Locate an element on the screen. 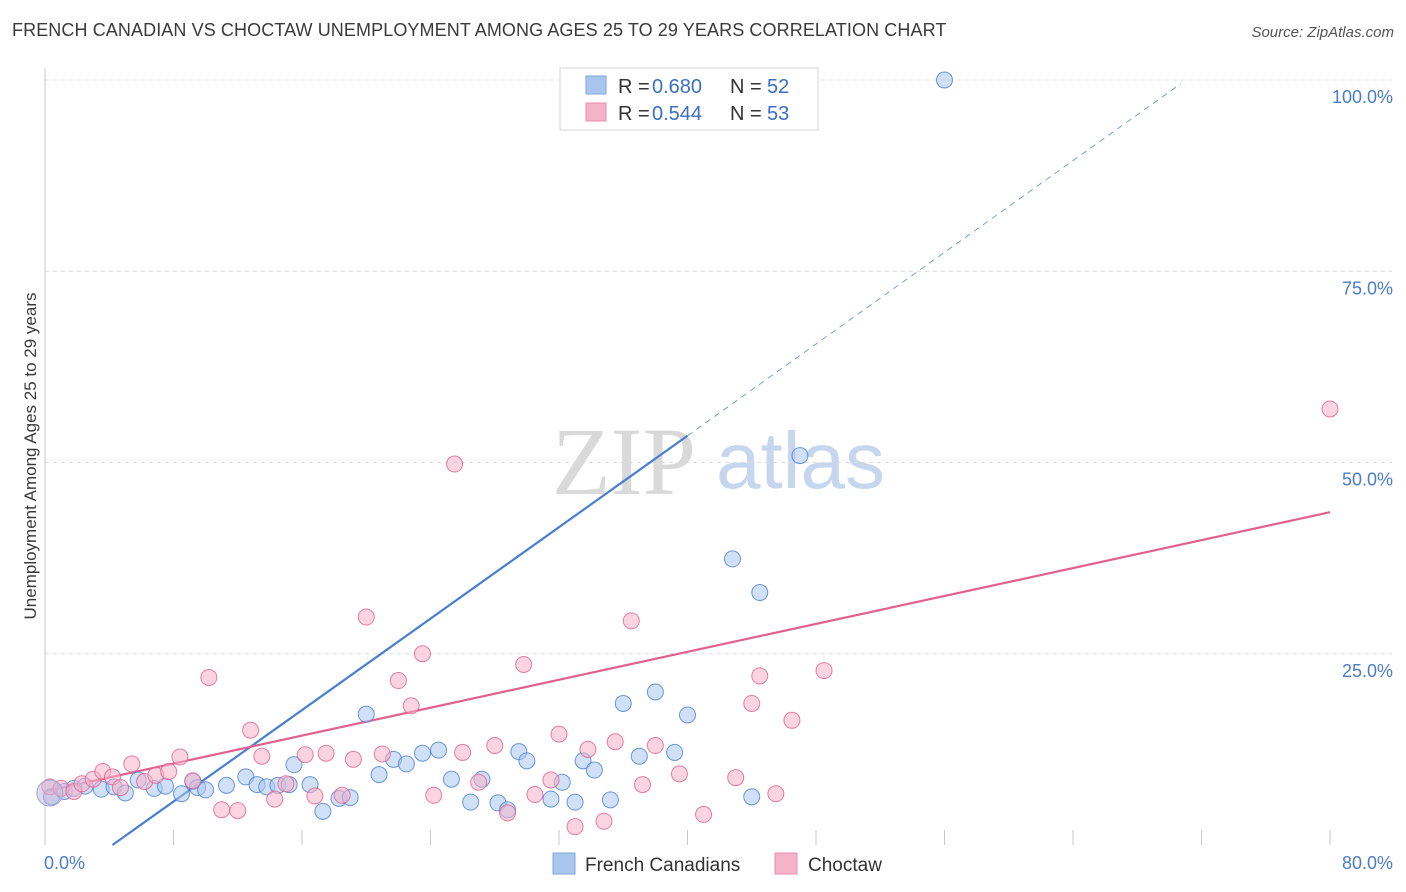  y-tick-label: 75.0% is located at coordinates (1367, 288).